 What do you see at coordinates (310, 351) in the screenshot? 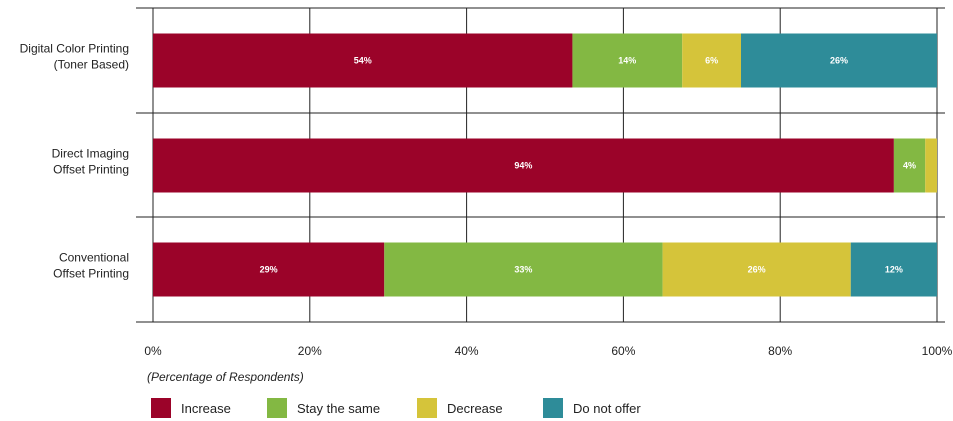
I see `x-tick-label: 20%` at bounding box center [310, 351].